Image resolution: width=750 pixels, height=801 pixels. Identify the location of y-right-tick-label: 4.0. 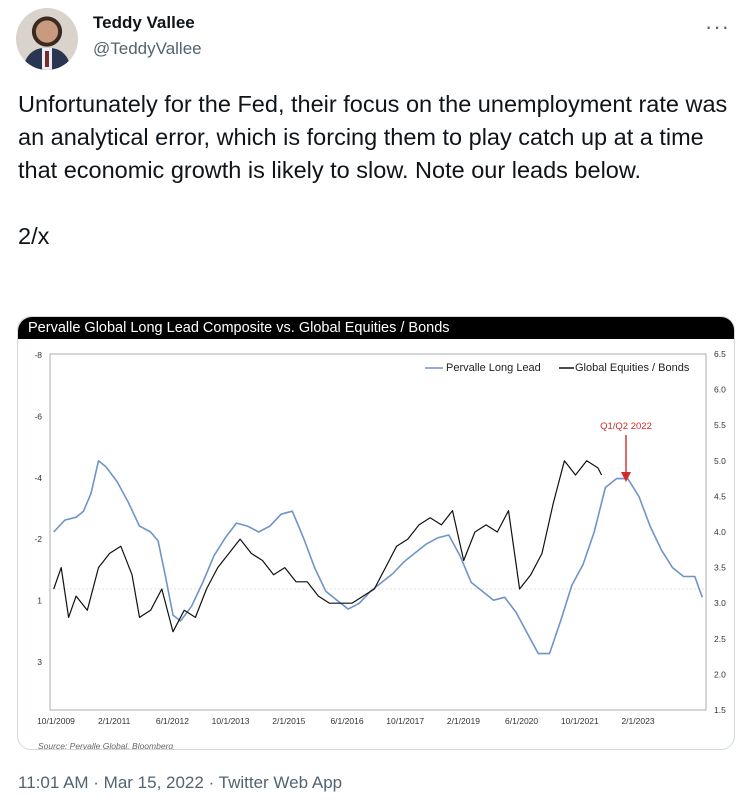
(720, 532).